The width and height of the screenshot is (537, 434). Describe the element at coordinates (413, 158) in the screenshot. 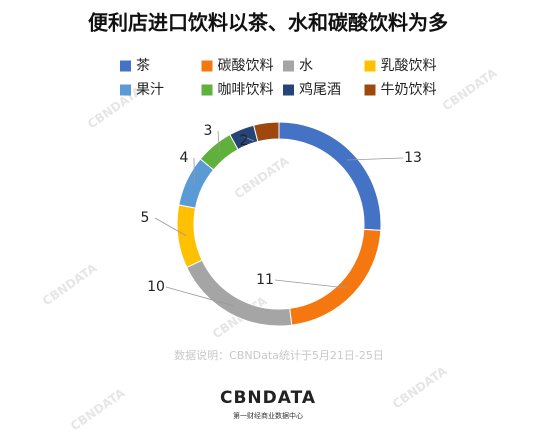

I see `data-label: 13` at that location.